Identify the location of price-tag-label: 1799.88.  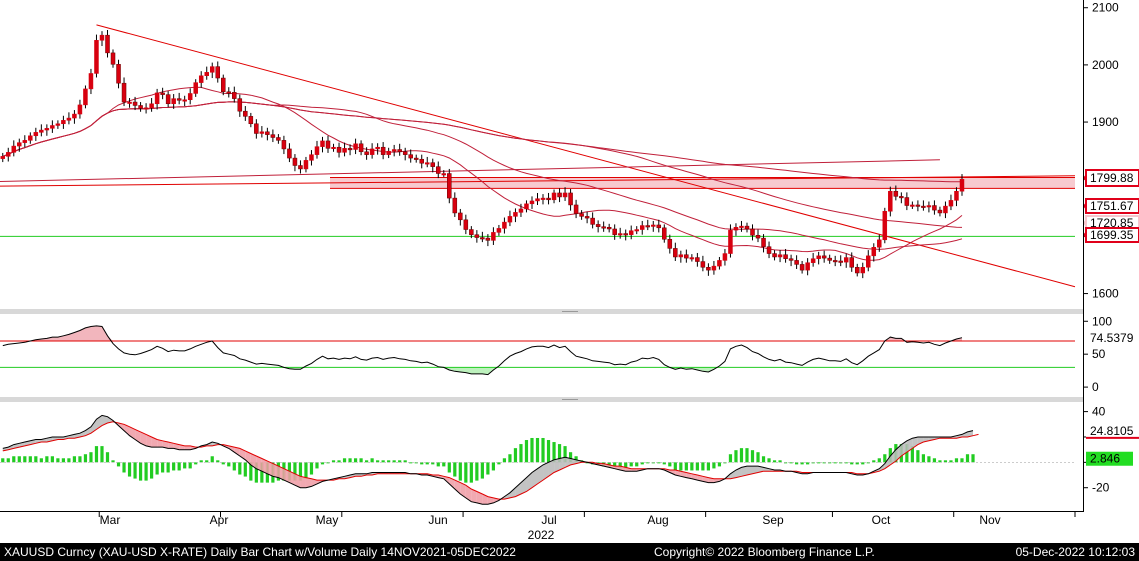
(1112, 178).